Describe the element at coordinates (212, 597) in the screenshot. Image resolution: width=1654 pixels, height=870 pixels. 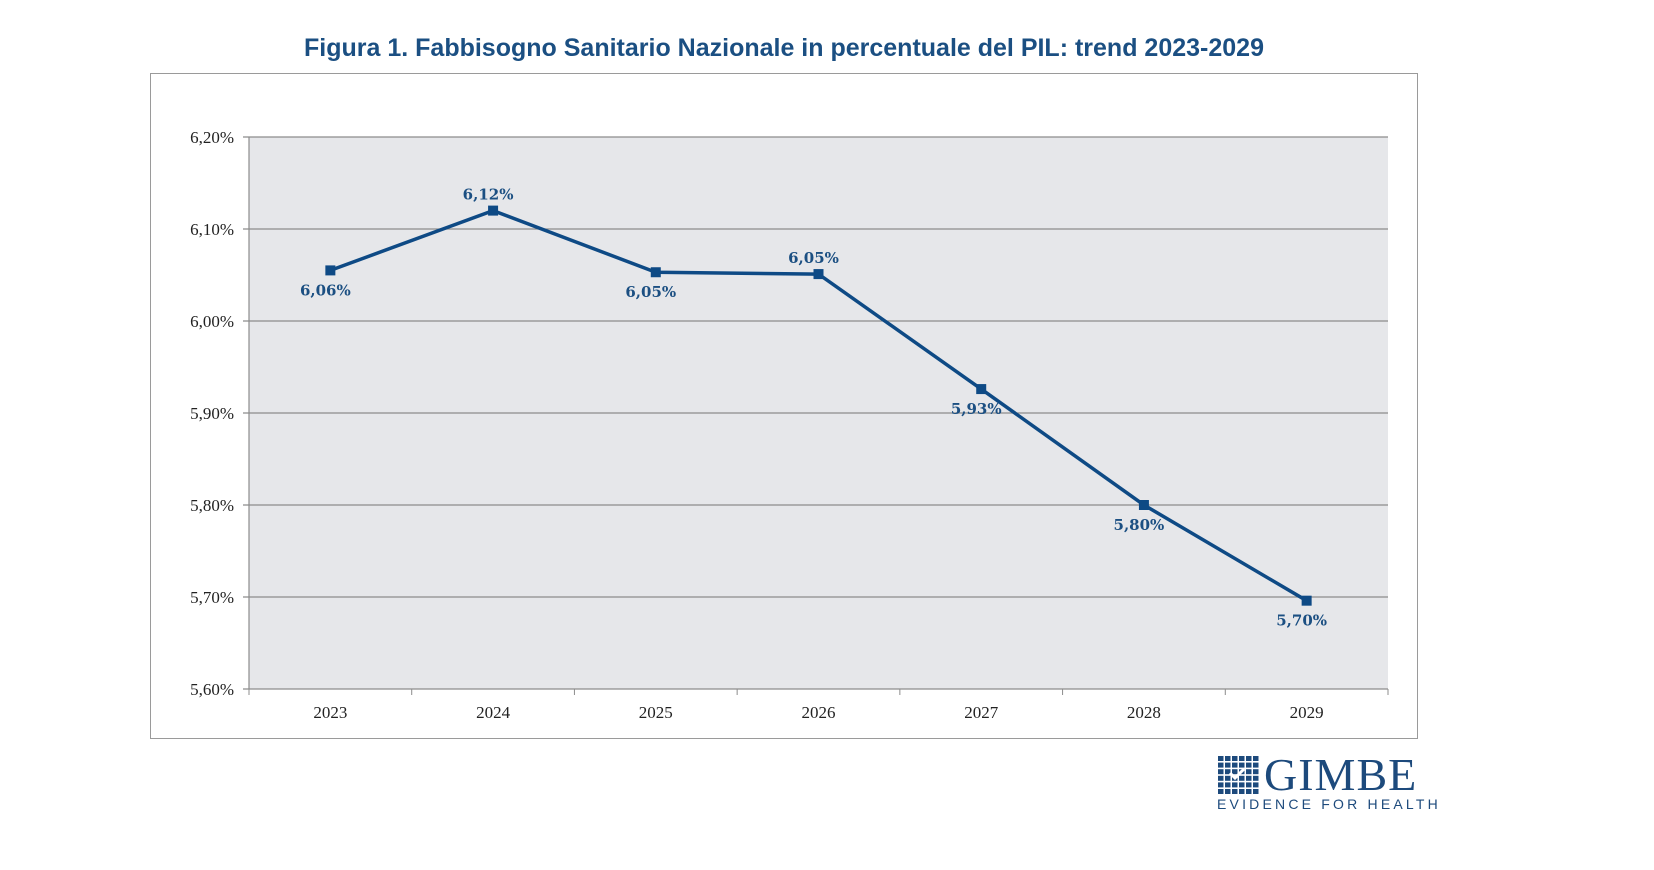
I see `y-tick-label: 5,70%` at that location.